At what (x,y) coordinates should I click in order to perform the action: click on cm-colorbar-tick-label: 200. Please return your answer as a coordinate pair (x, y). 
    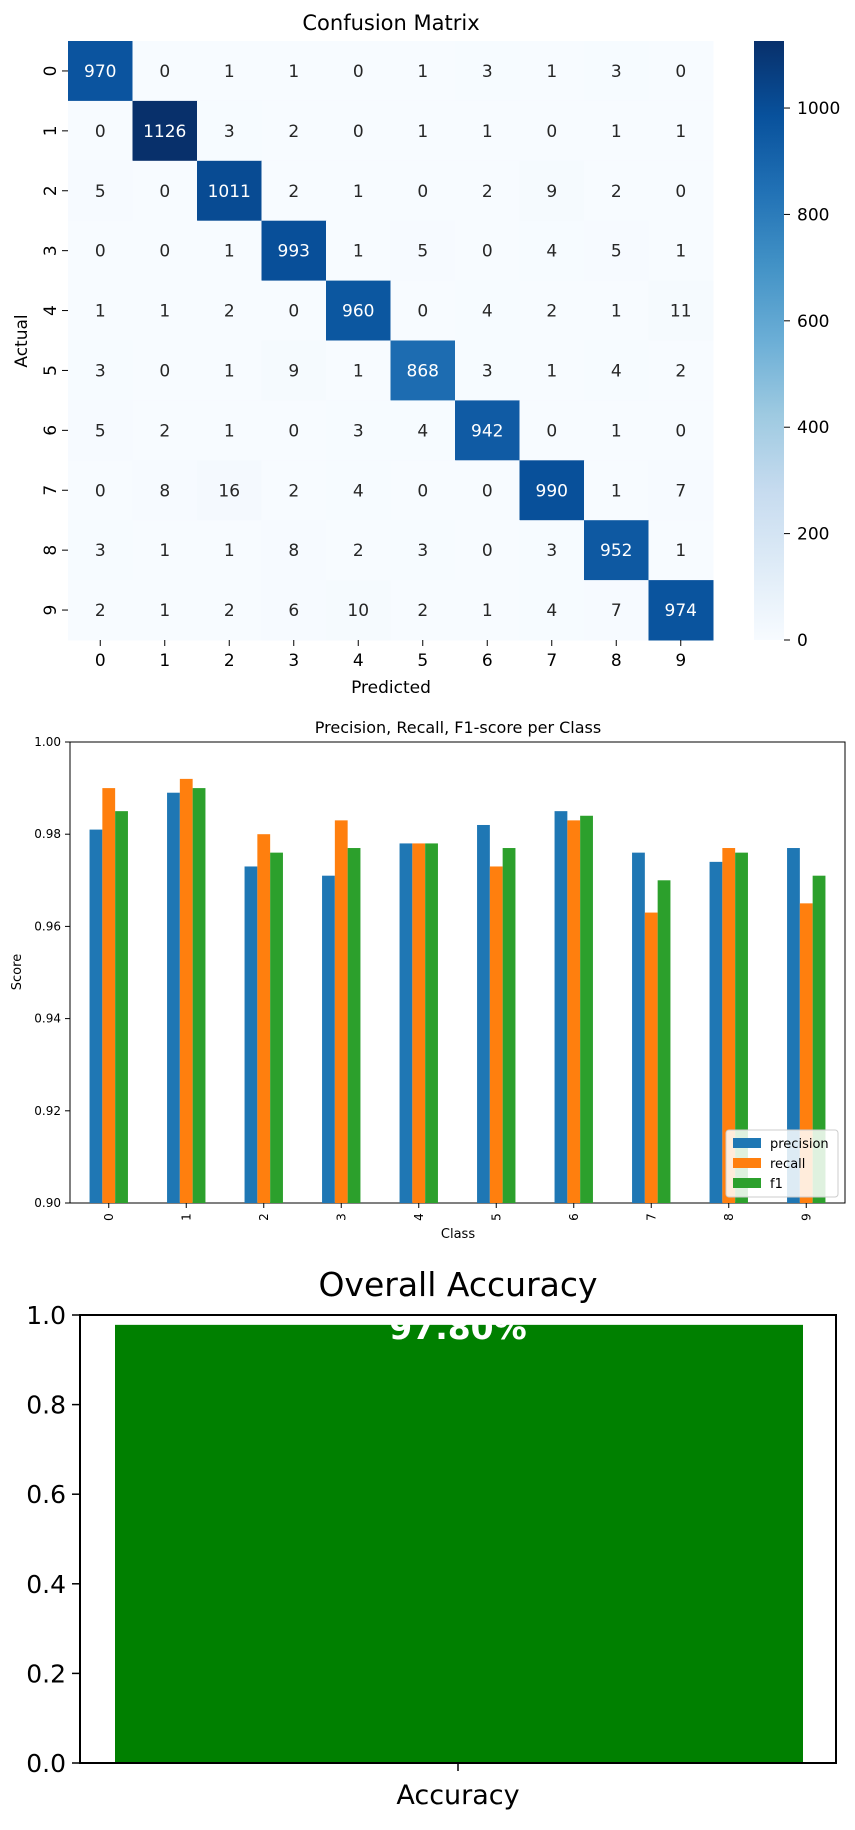
    Looking at the image, I should click on (813, 535).